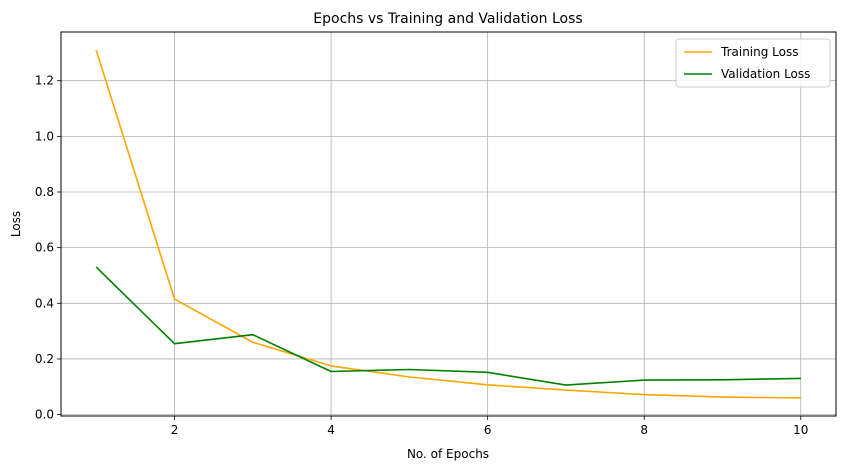 The width and height of the screenshot is (846, 470). I want to click on y-axis-label: Loss, so click(16, 224).